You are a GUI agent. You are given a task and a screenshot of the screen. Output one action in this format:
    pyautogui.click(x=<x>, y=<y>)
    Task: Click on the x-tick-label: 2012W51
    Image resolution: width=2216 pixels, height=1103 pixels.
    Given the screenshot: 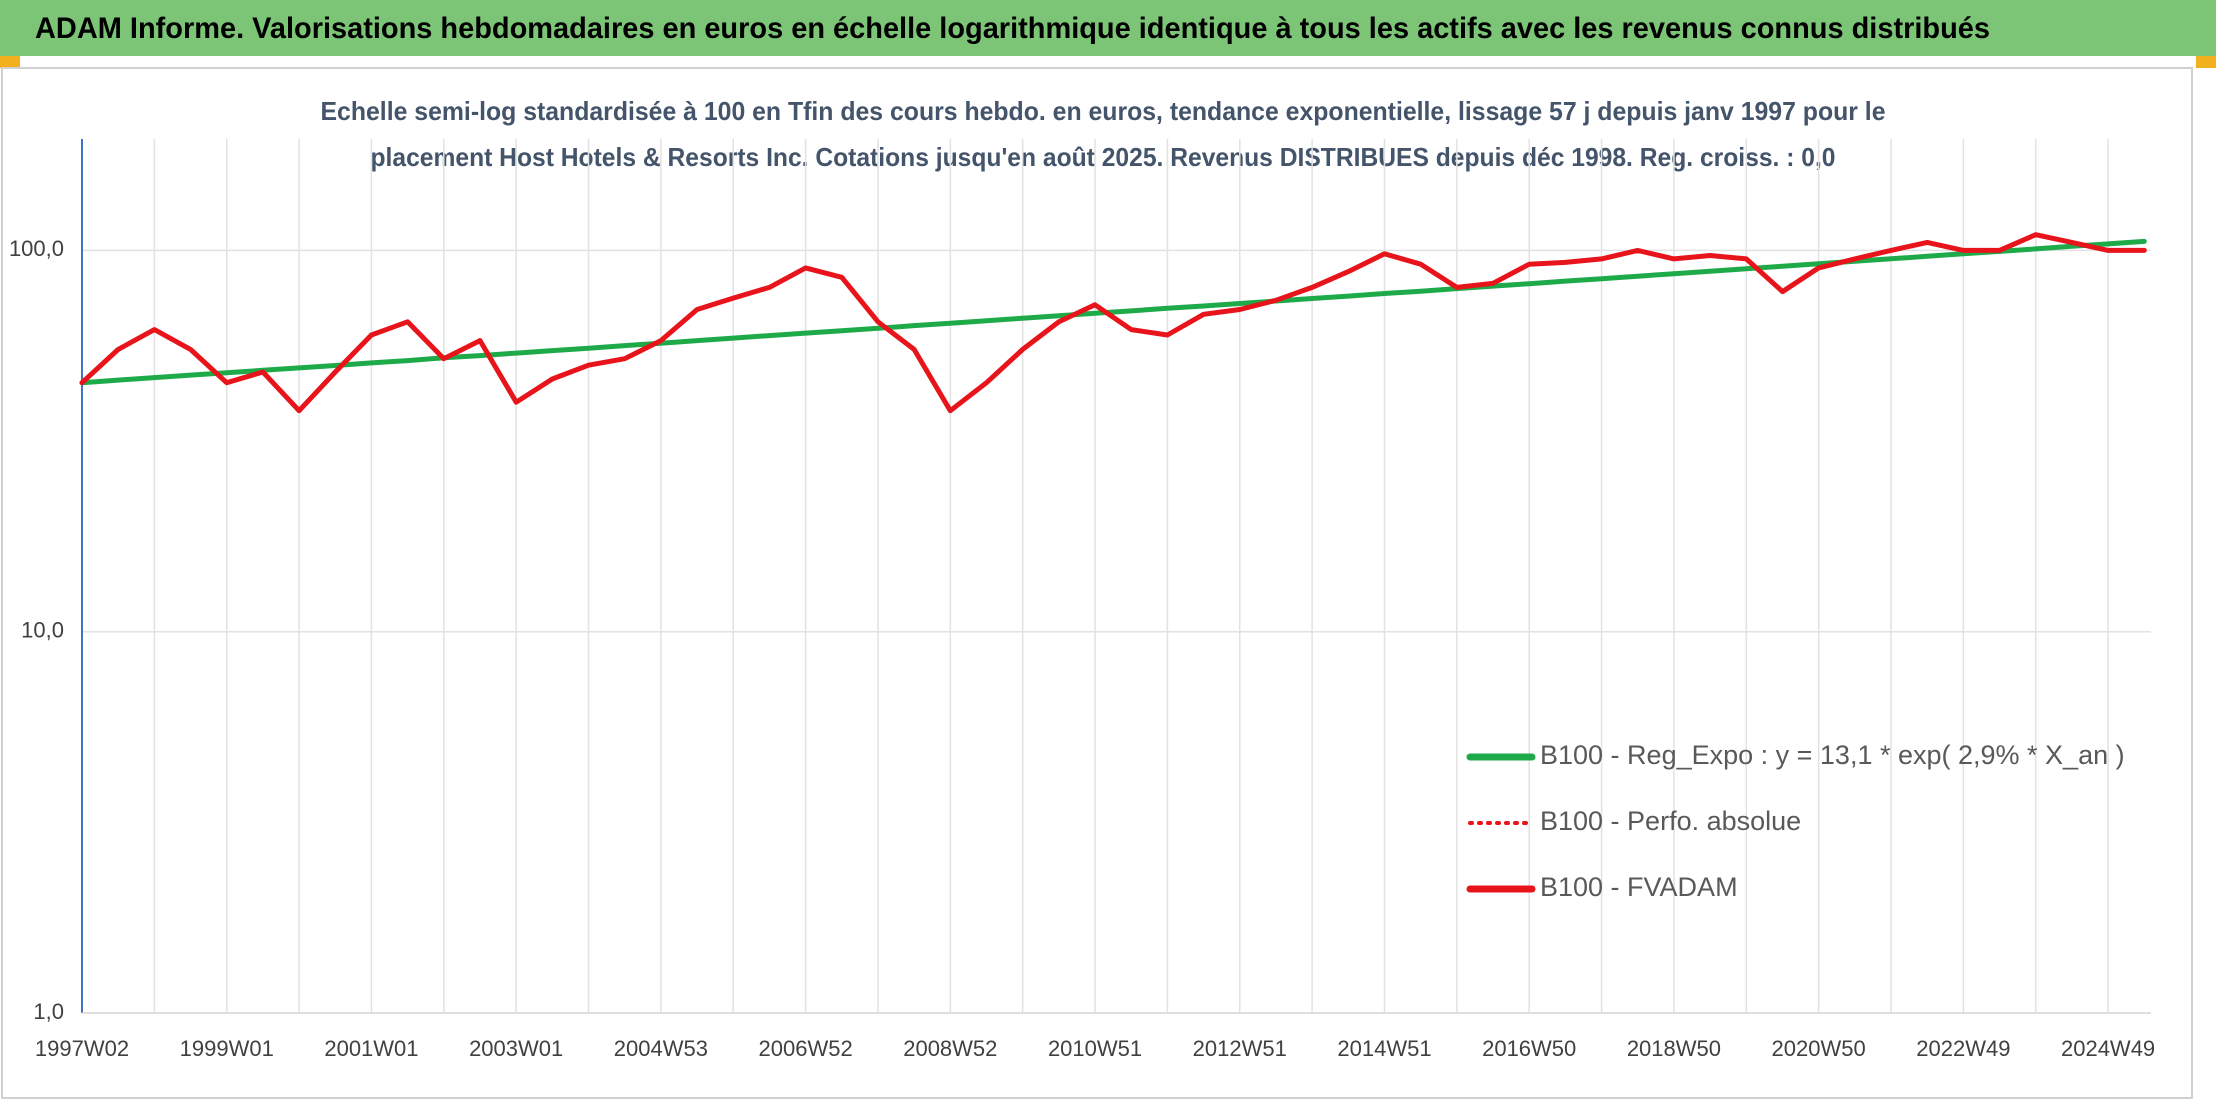 What is the action you would take?
    pyautogui.click(x=1240, y=1048)
    